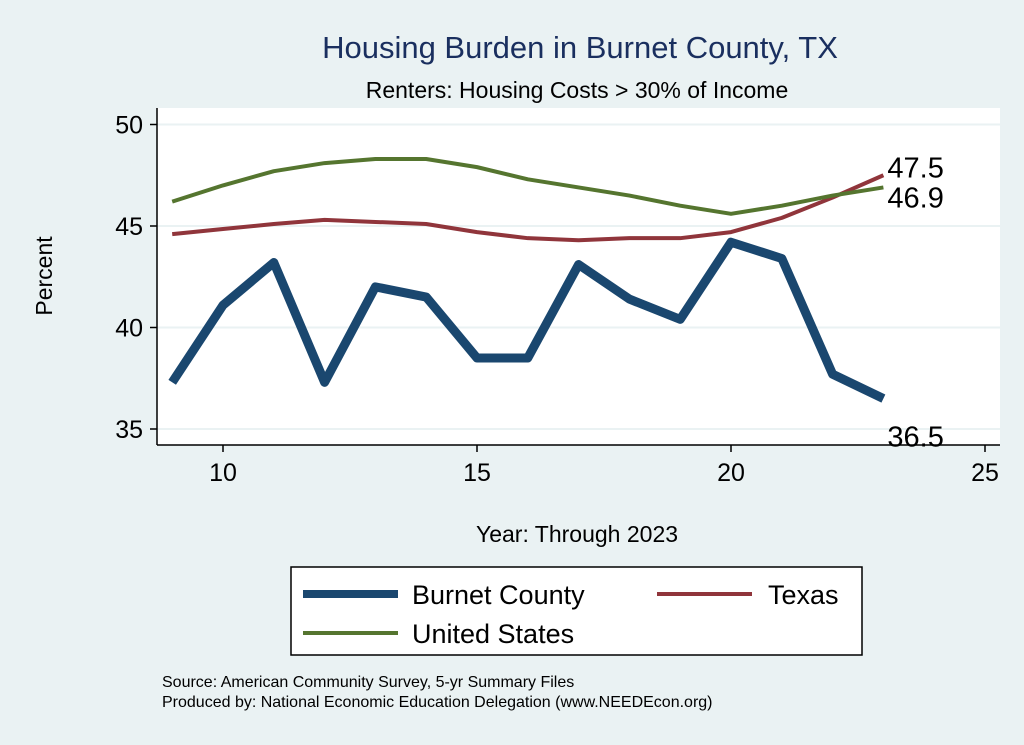 The width and height of the screenshot is (1024, 745). I want to click on legend-label-texas: Texas, so click(803, 595).